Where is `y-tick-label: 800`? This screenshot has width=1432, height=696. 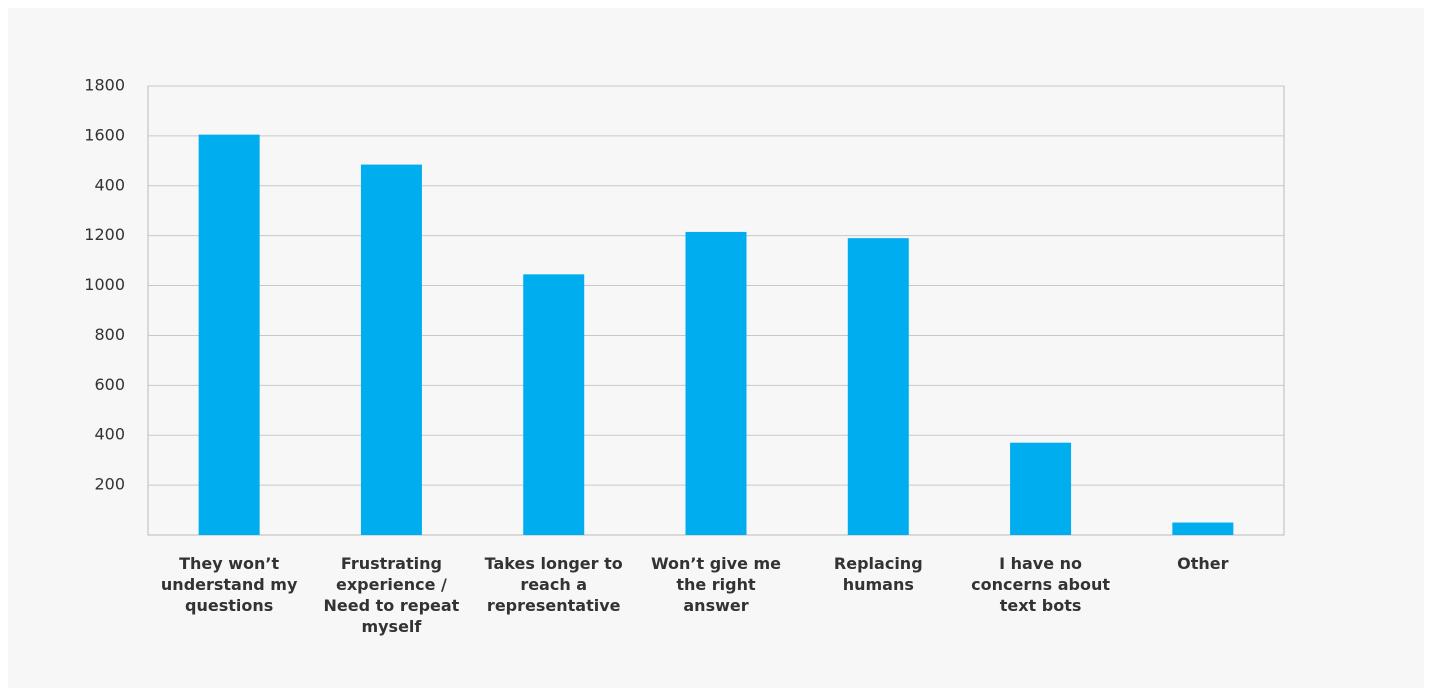
y-tick-label: 800 is located at coordinates (109, 334).